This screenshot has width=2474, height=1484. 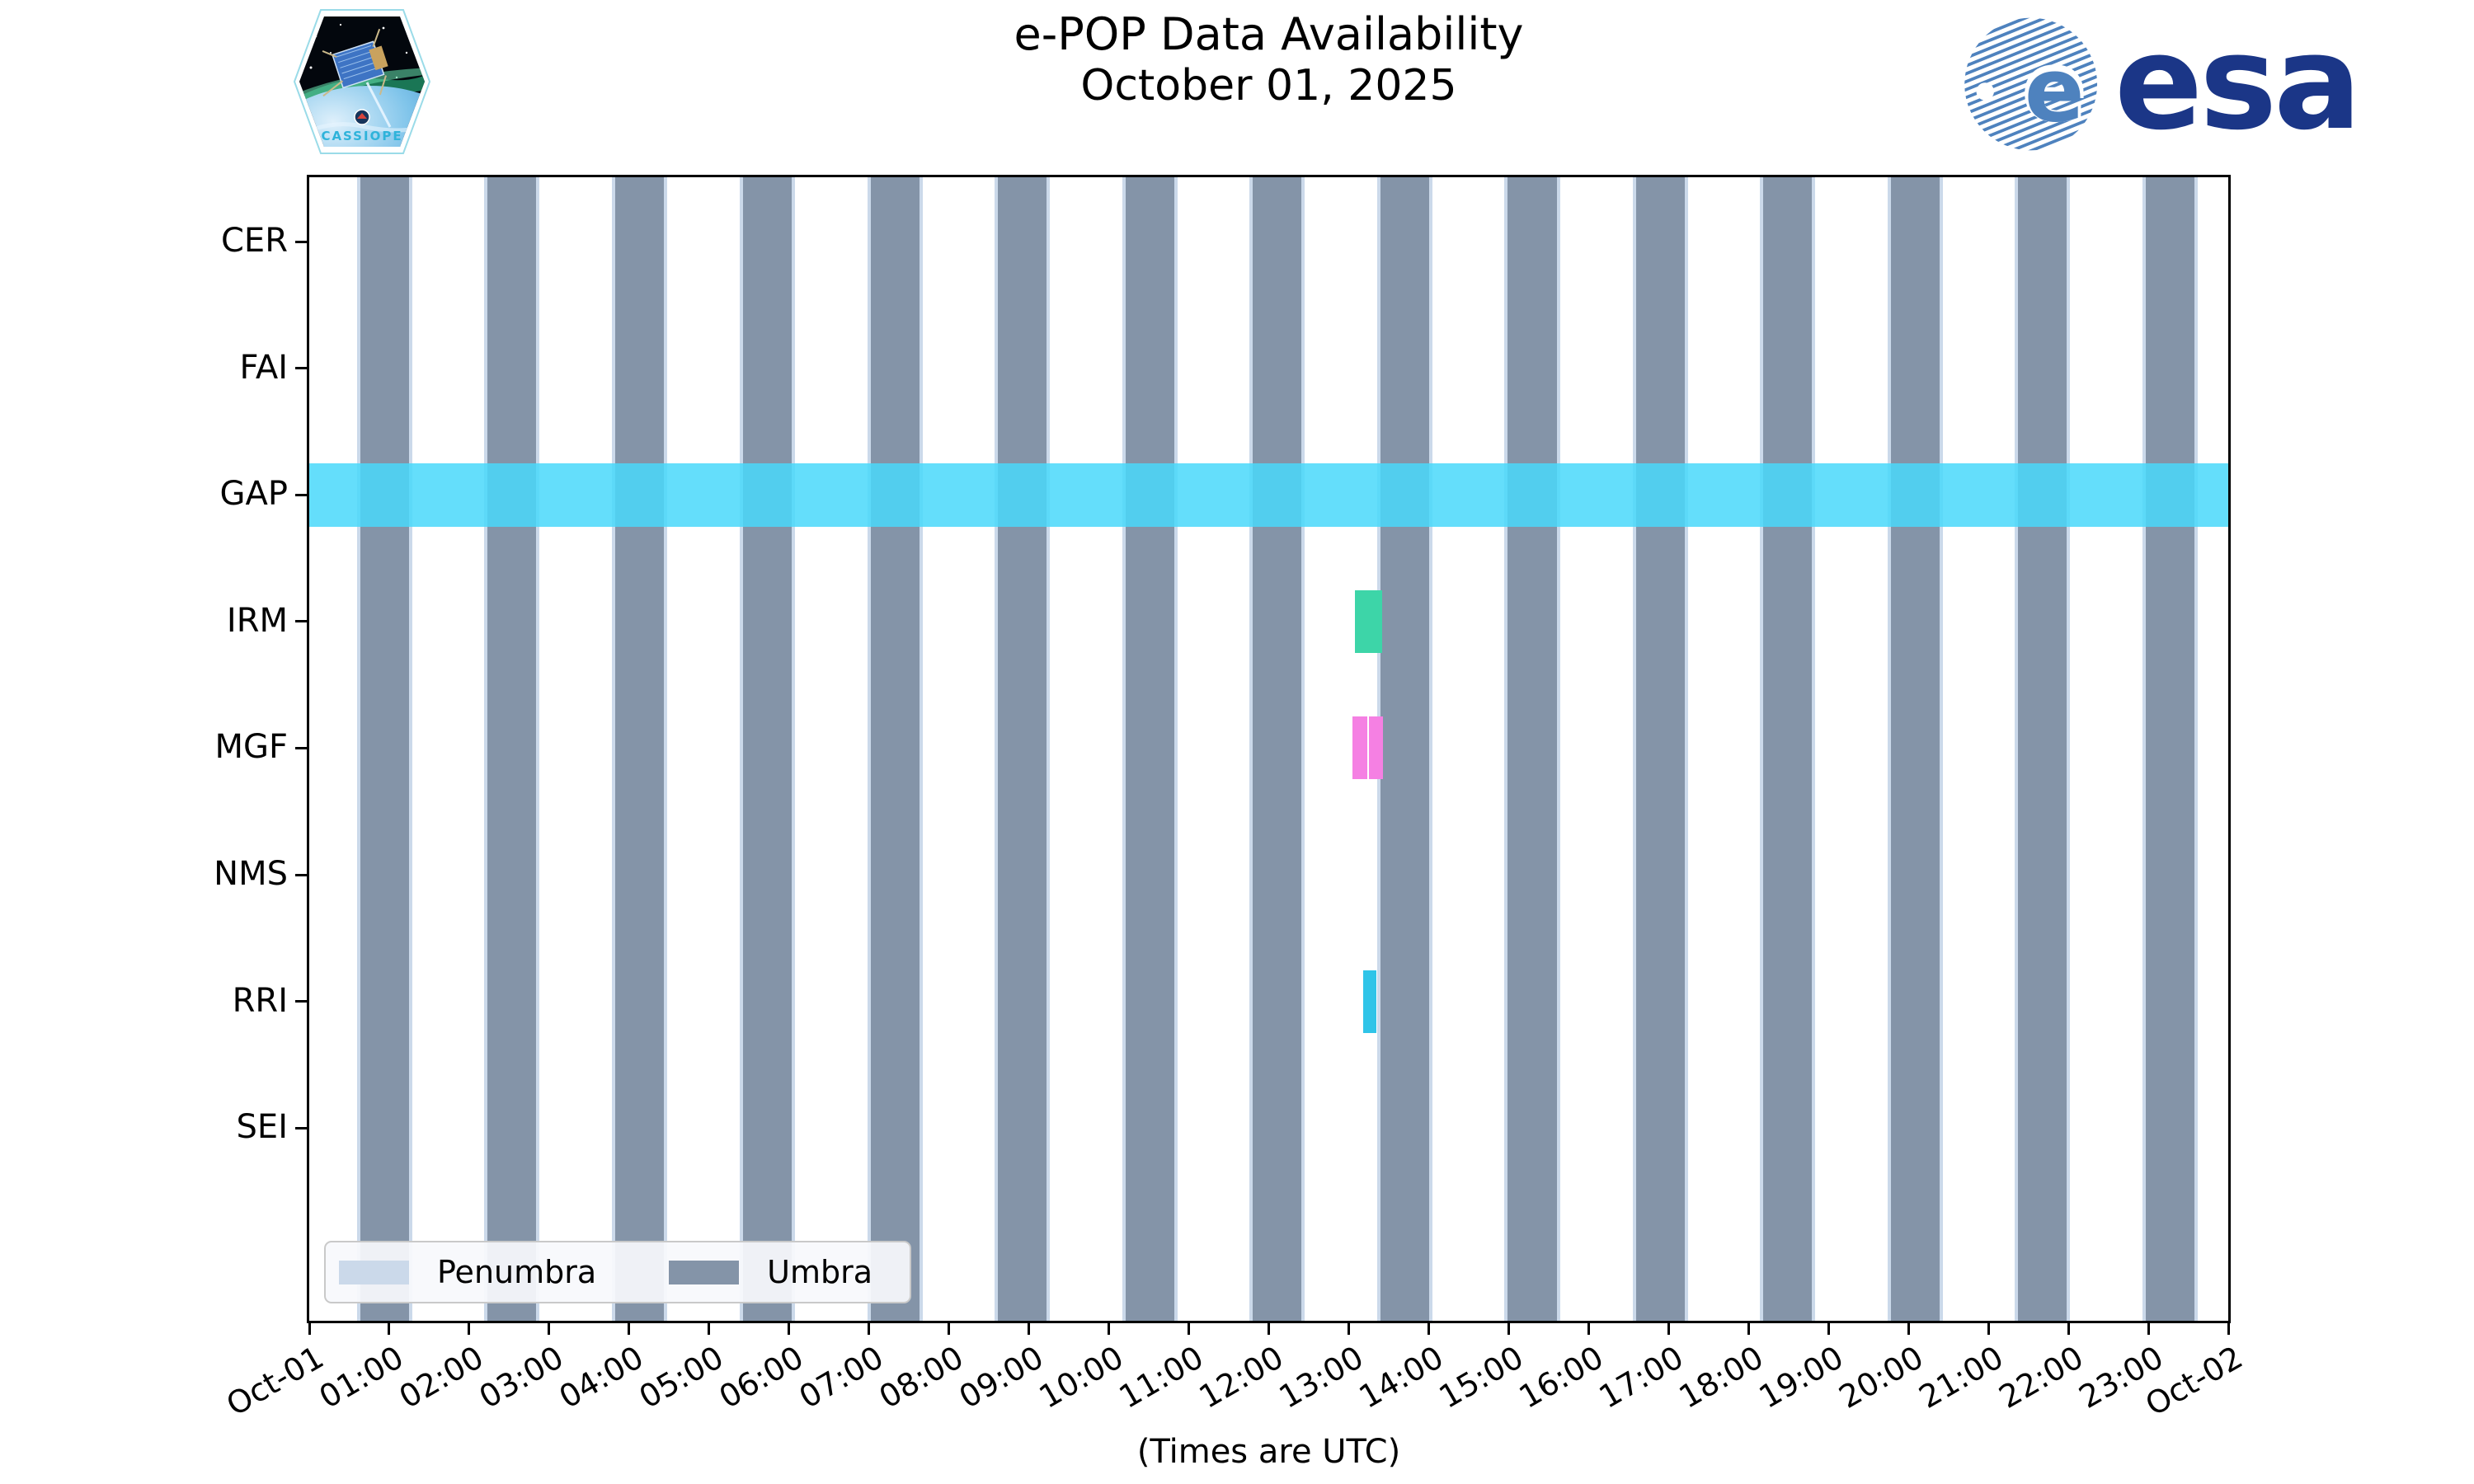 I want to click on x-axis-tick-label: 03:00, so click(x=521, y=1377).